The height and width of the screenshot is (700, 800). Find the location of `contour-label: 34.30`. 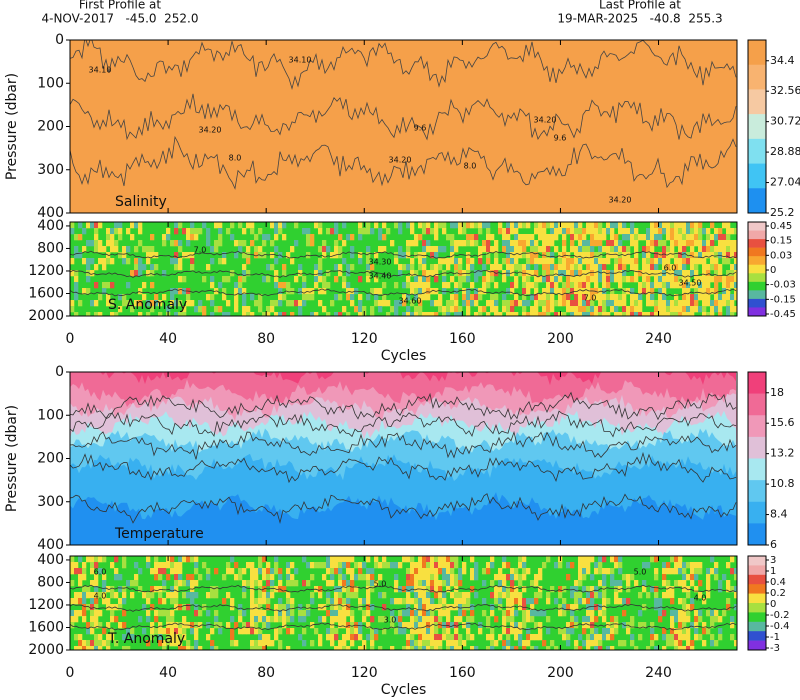

contour-label: 34.30 is located at coordinates (380, 262).